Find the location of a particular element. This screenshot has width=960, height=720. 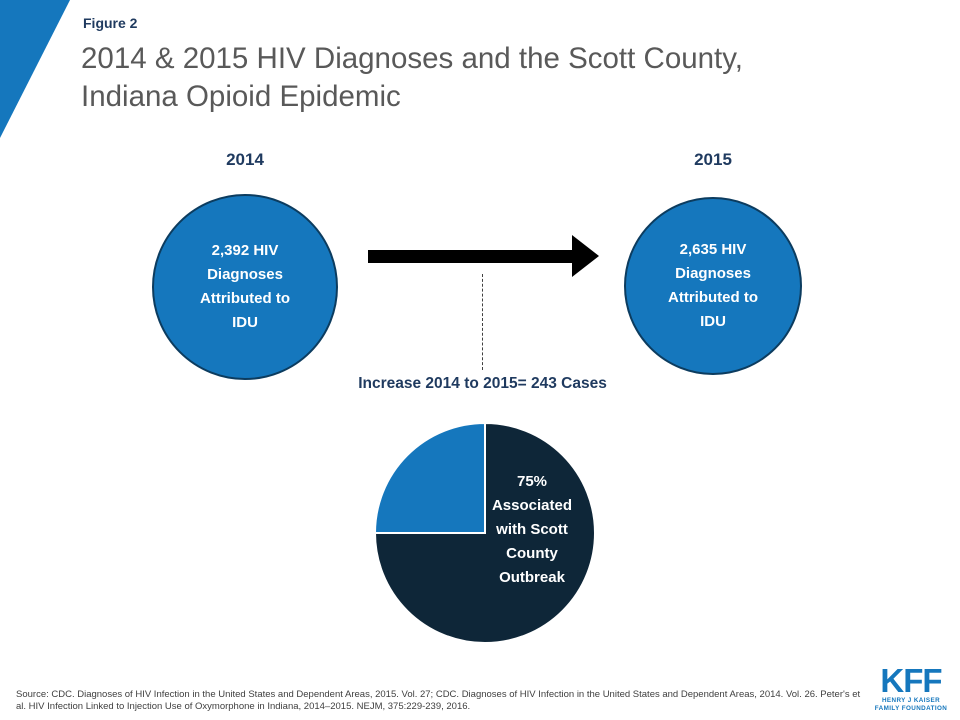

kff-logo: KFF Henry J Kaiser Family Foundation is located at coordinates (911, 687).